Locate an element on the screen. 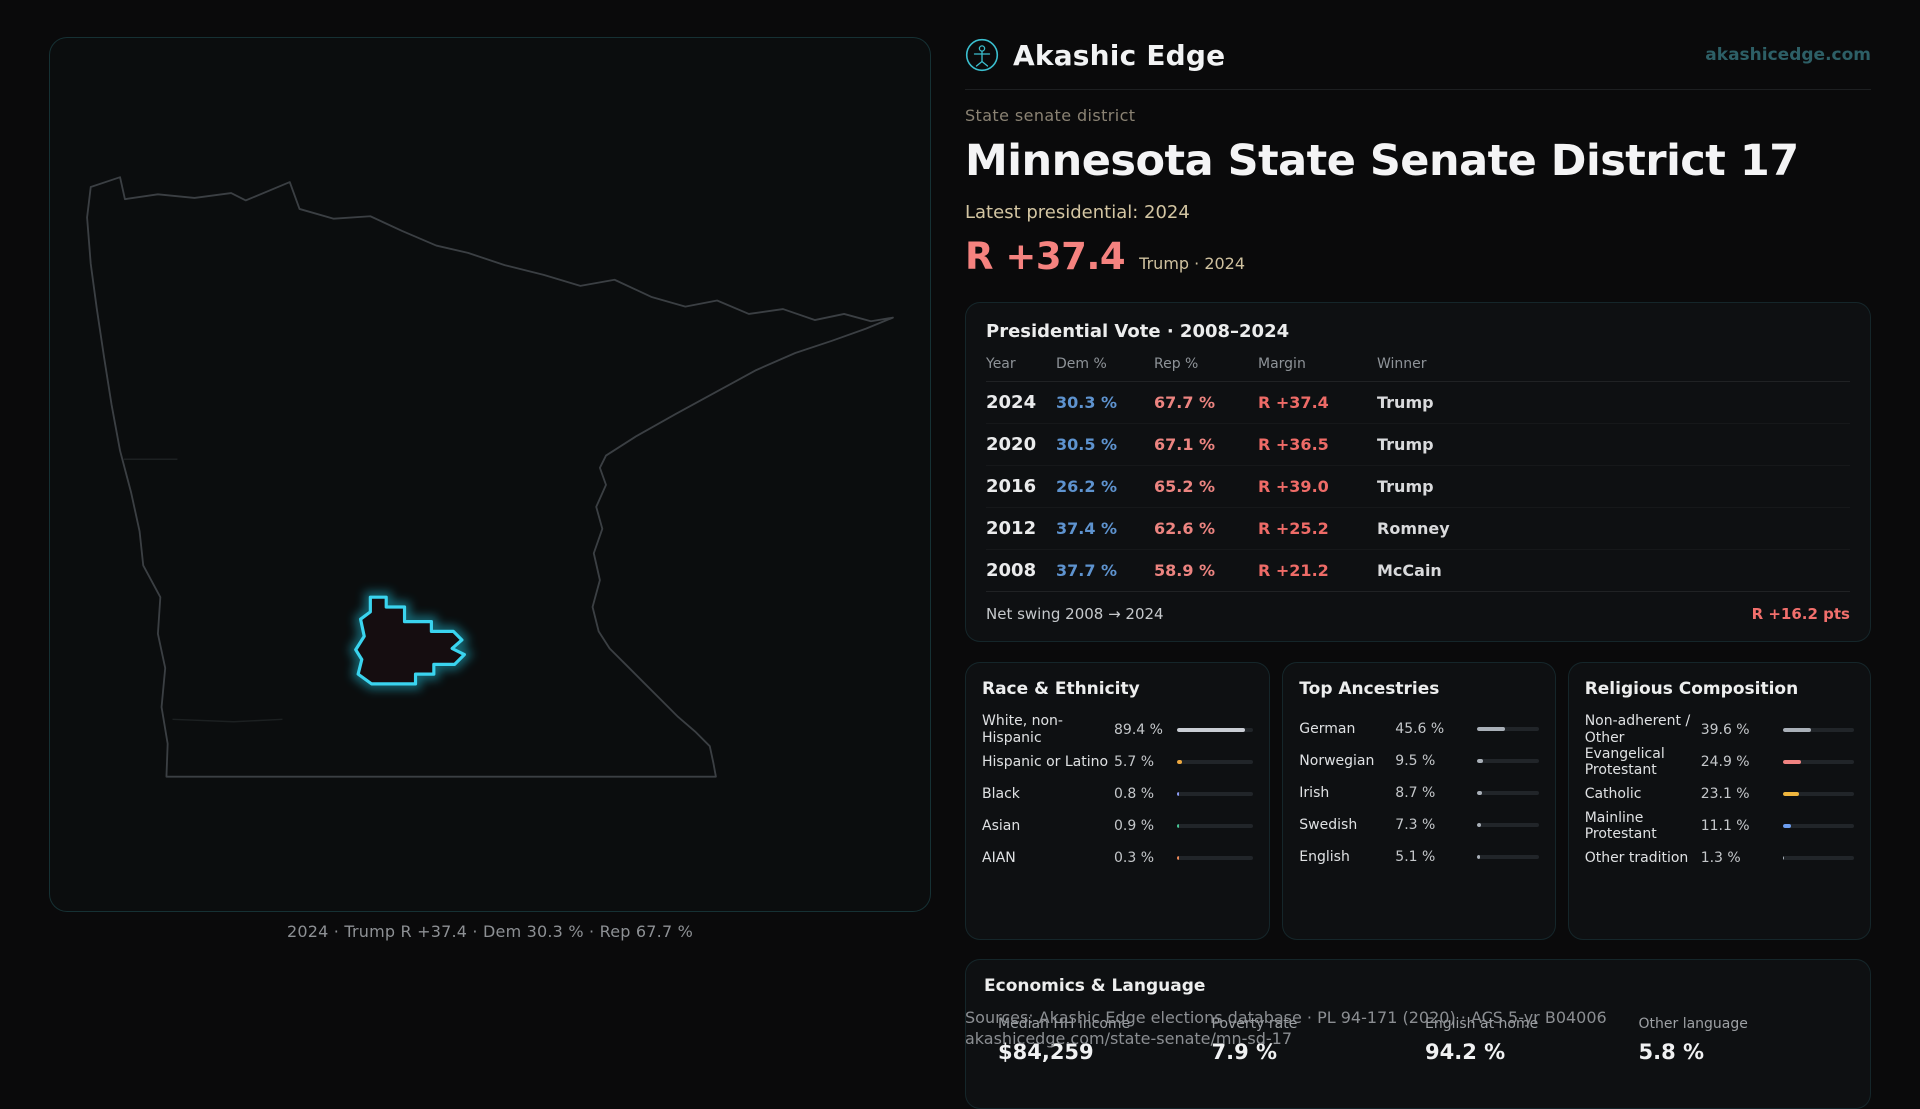 This screenshot has width=1920, height=1109. item-value: 89.4 % is located at coordinates (1138, 729).